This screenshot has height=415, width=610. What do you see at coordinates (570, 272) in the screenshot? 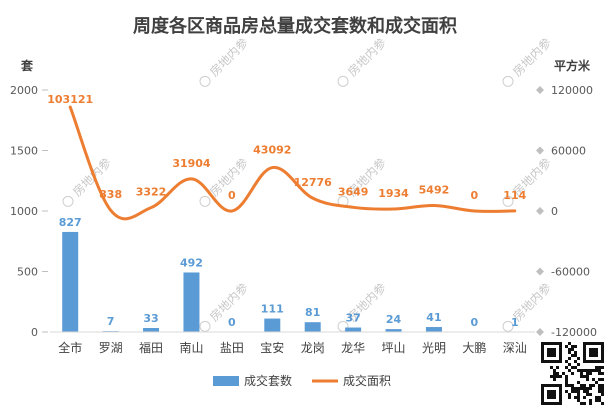
I see `right-tick-label: -60000` at bounding box center [570, 272].